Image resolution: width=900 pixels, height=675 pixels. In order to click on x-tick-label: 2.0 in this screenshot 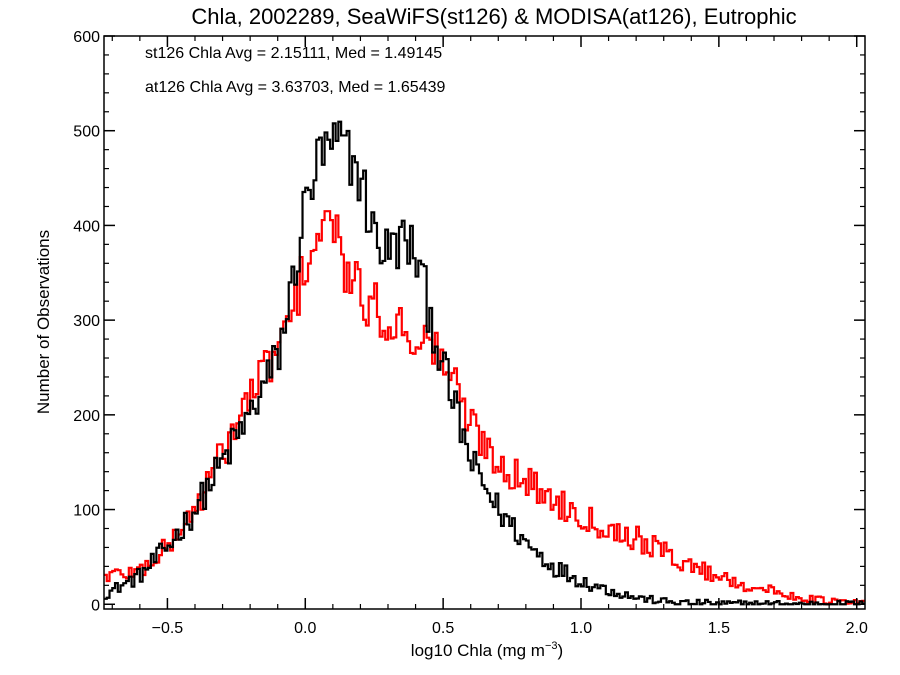, I will do `click(857, 628)`.